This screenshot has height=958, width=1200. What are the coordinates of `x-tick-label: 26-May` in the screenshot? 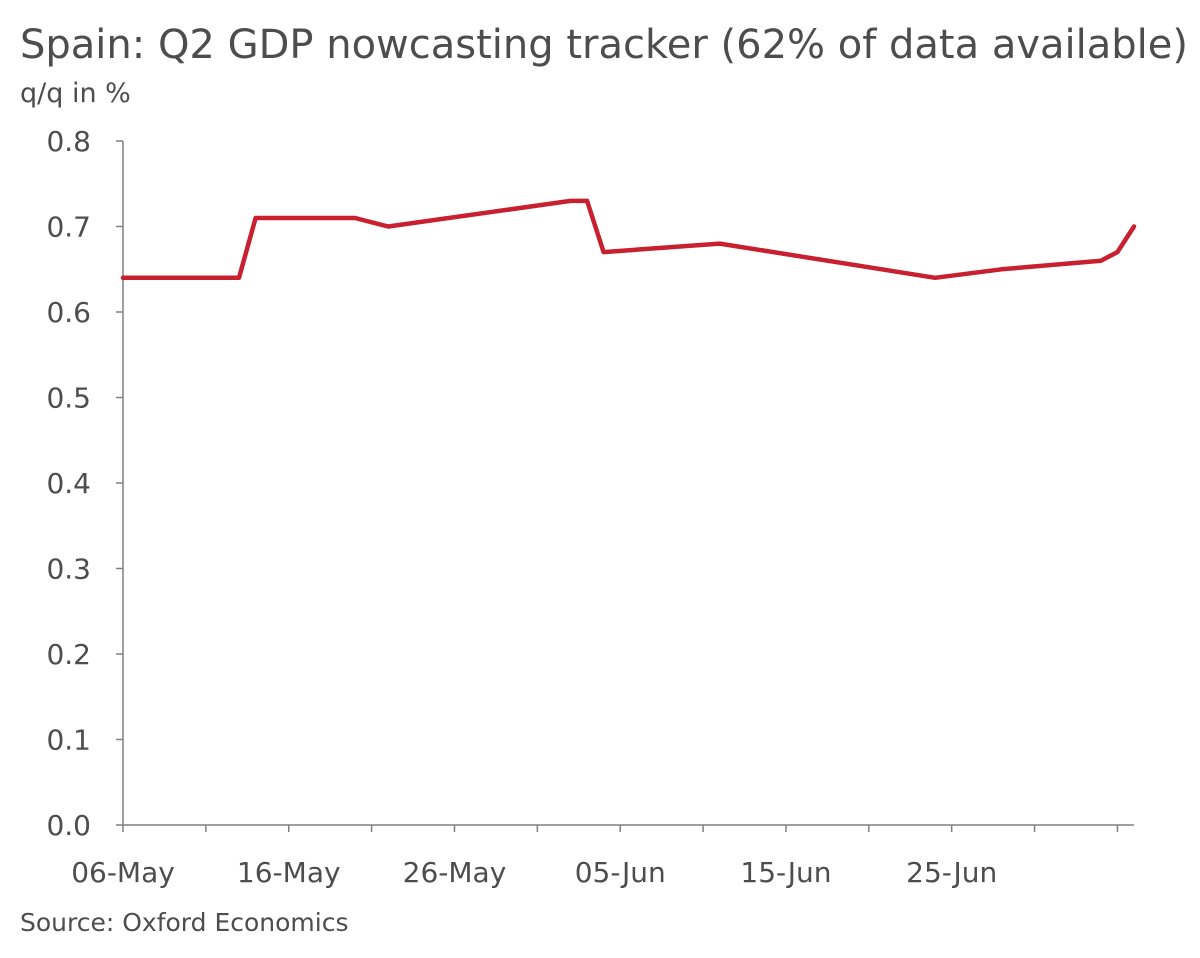 It's located at (455, 872).